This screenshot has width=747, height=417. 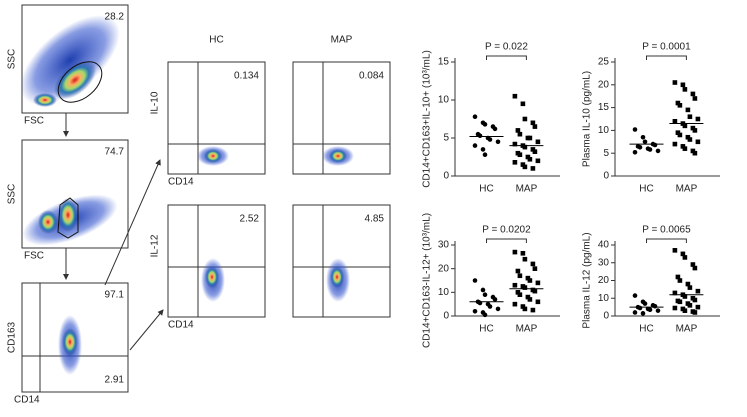 What do you see at coordinates (216, 40) in the screenshot?
I see `column-label: HC` at bounding box center [216, 40].